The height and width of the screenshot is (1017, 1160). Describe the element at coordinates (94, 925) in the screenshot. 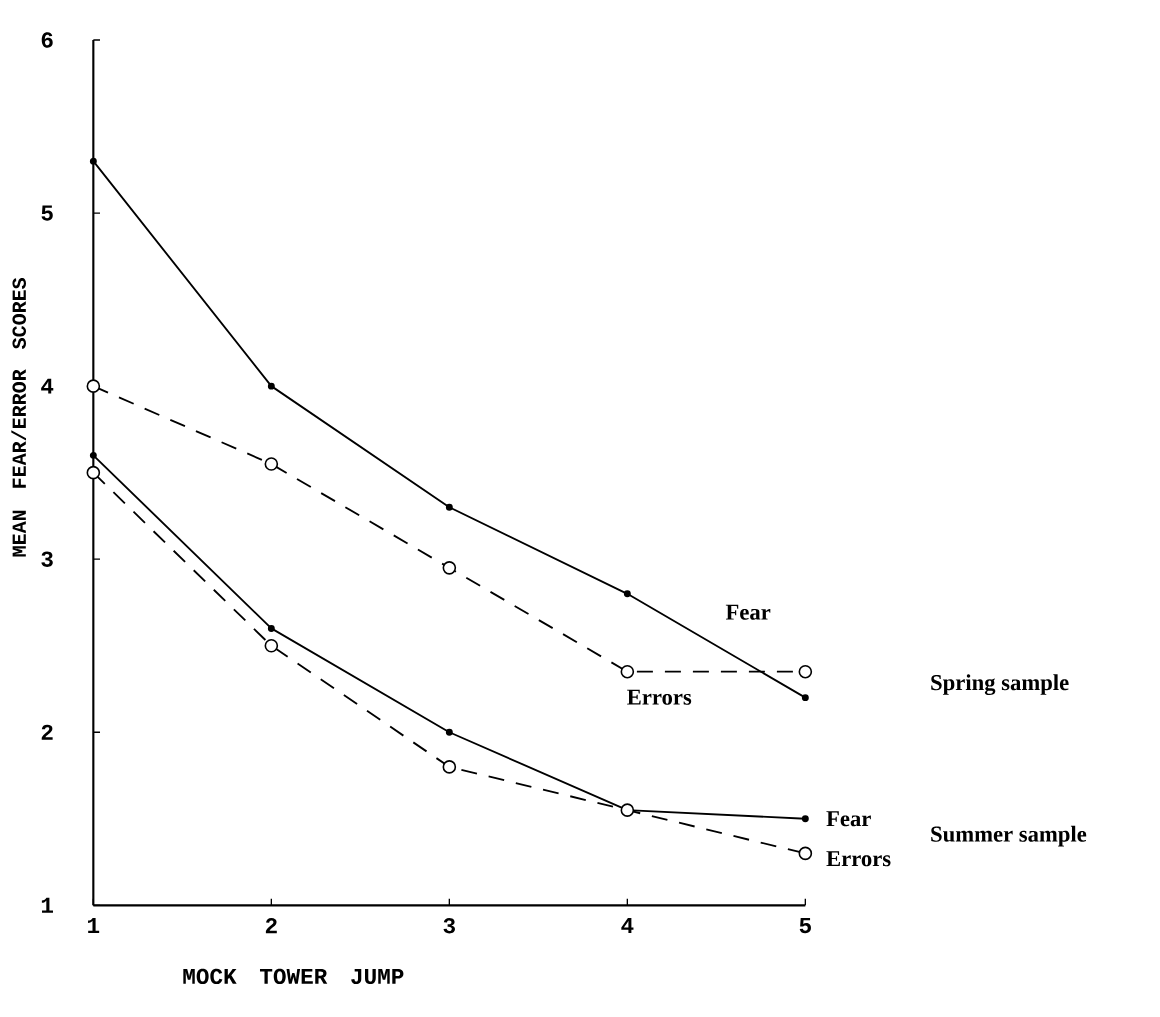

I see `x-tick-label: 1` at that location.